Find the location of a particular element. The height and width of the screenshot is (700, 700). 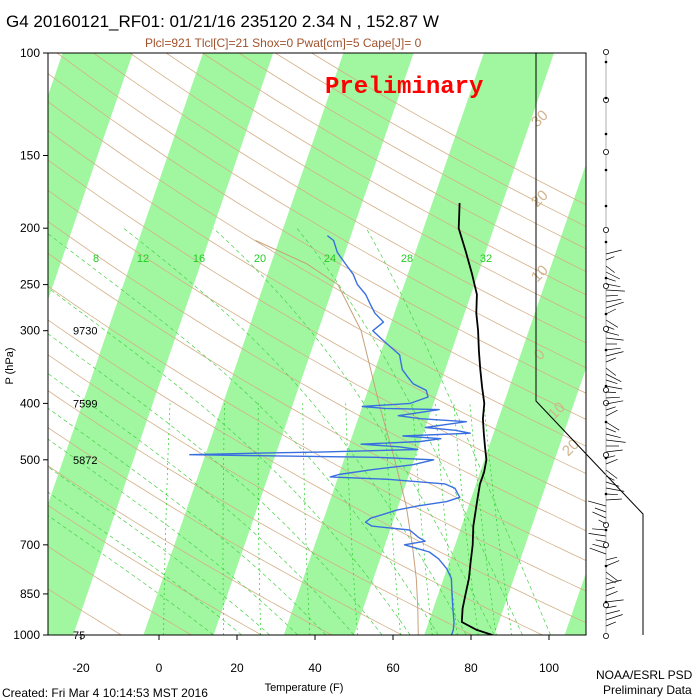

y-tick-label: 250 is located at coordinates (30, 285).